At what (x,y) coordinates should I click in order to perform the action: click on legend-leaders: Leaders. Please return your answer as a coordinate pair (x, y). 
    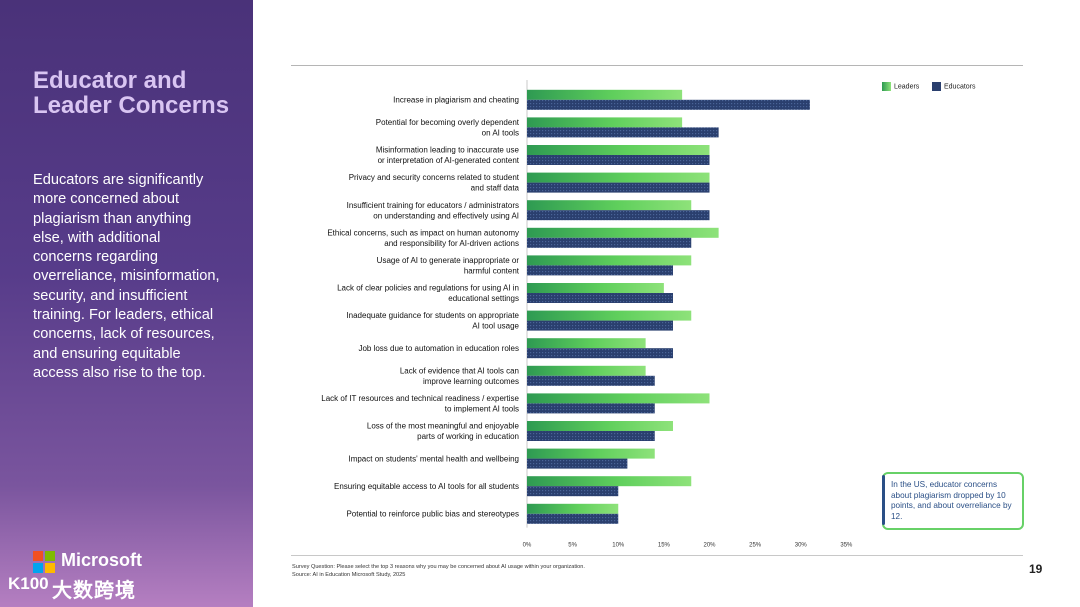
    Looking at the image, I should click on (900, 86).